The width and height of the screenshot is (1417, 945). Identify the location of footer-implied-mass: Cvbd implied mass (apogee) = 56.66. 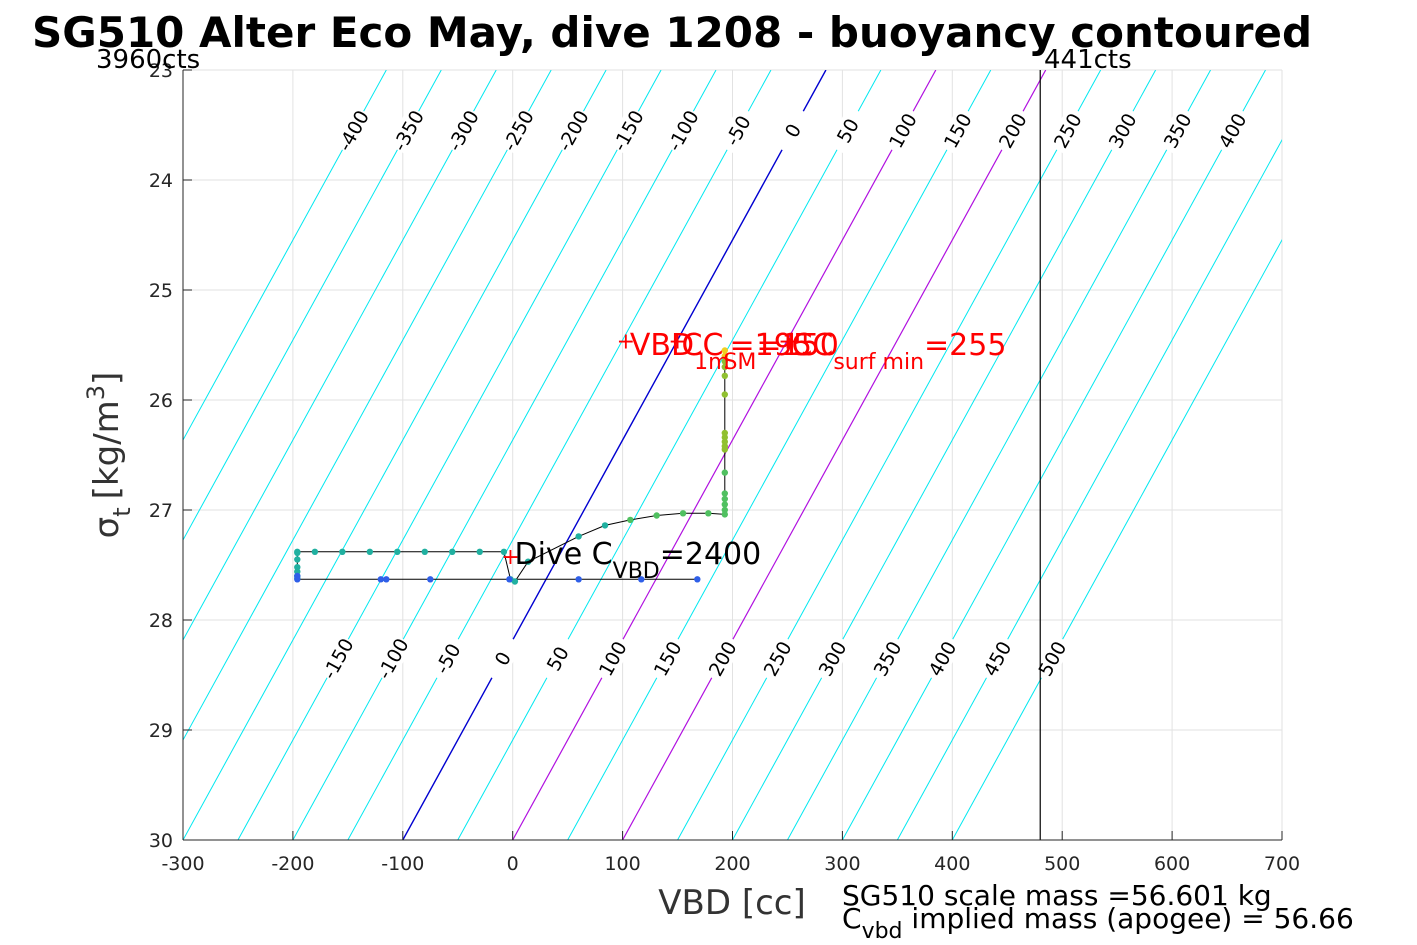
(1098, 923).